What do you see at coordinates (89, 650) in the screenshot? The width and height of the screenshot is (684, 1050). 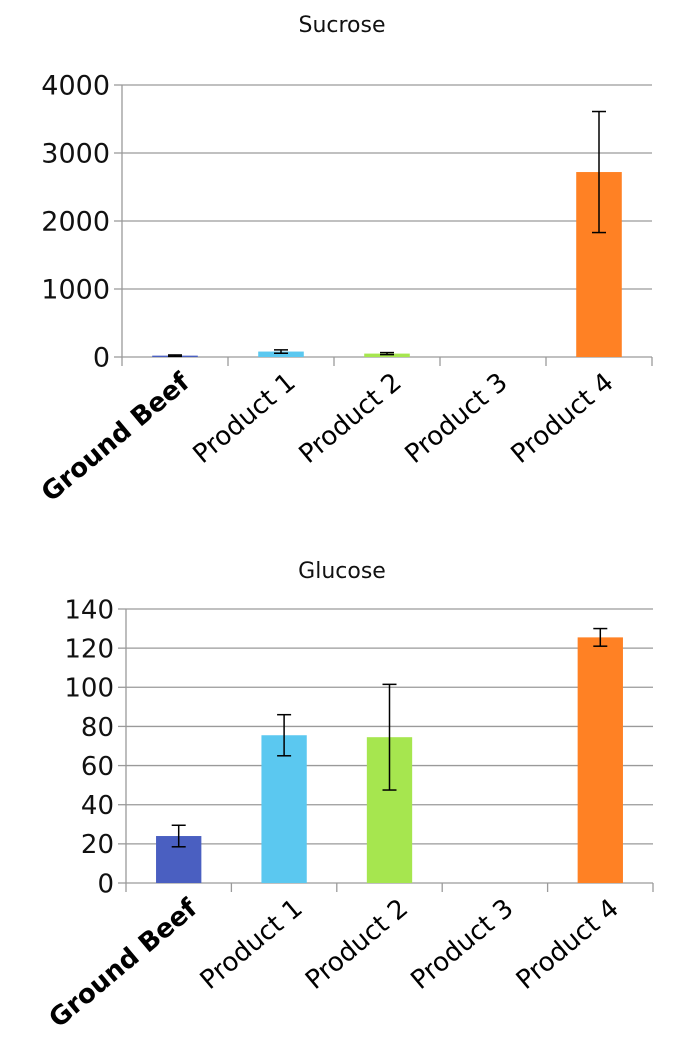 I see `y-tick-label: 120` at bounding box center [89, 650].